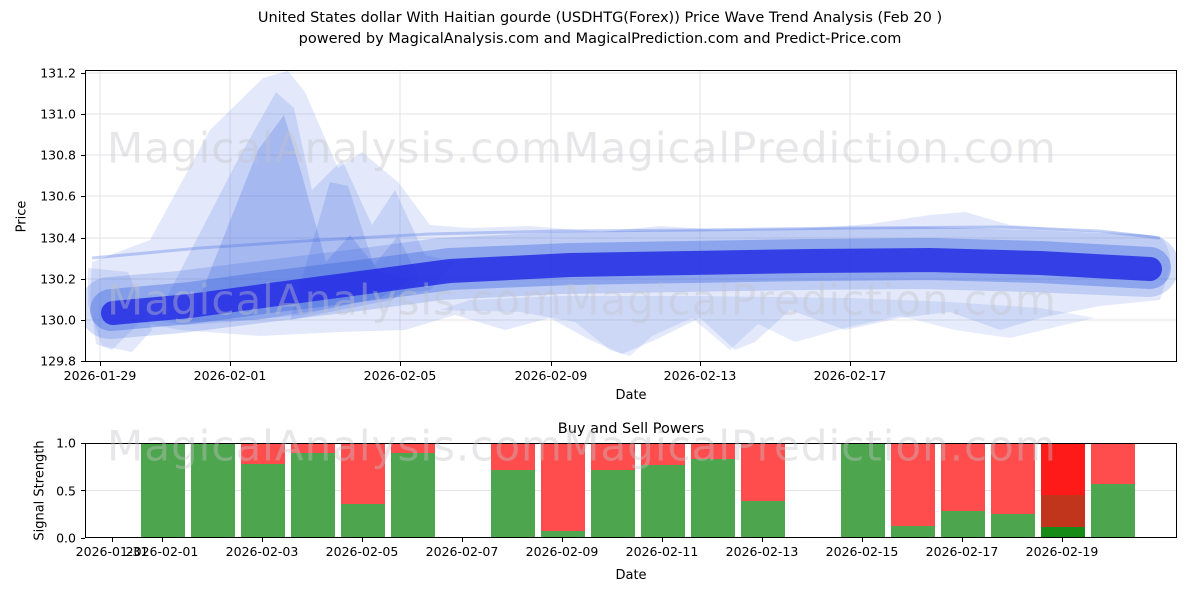  Describe the element at coordinates (66, 490) in the screenshot. I see `signal-ytick-label: 0.5` at that location.